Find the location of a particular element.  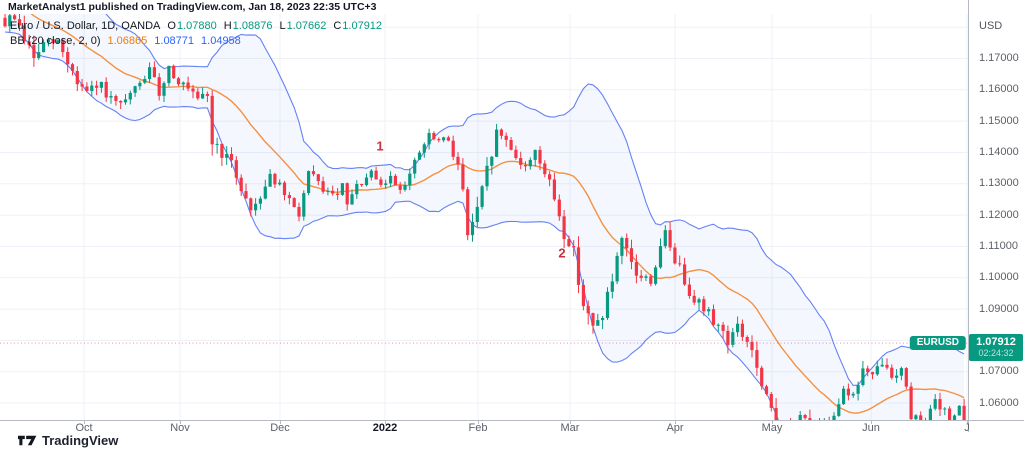

price-axis-label: 1.15000 is located at coordinates (999, 120).